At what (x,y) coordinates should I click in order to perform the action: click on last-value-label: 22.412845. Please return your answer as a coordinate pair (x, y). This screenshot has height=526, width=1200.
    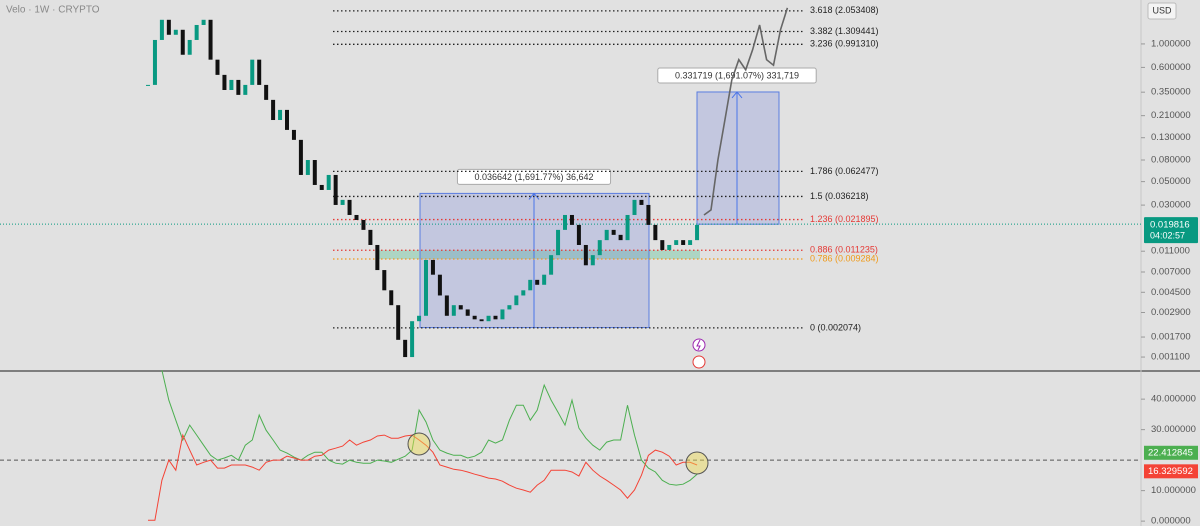
    Looking at the image, I should click on (1170, 452).